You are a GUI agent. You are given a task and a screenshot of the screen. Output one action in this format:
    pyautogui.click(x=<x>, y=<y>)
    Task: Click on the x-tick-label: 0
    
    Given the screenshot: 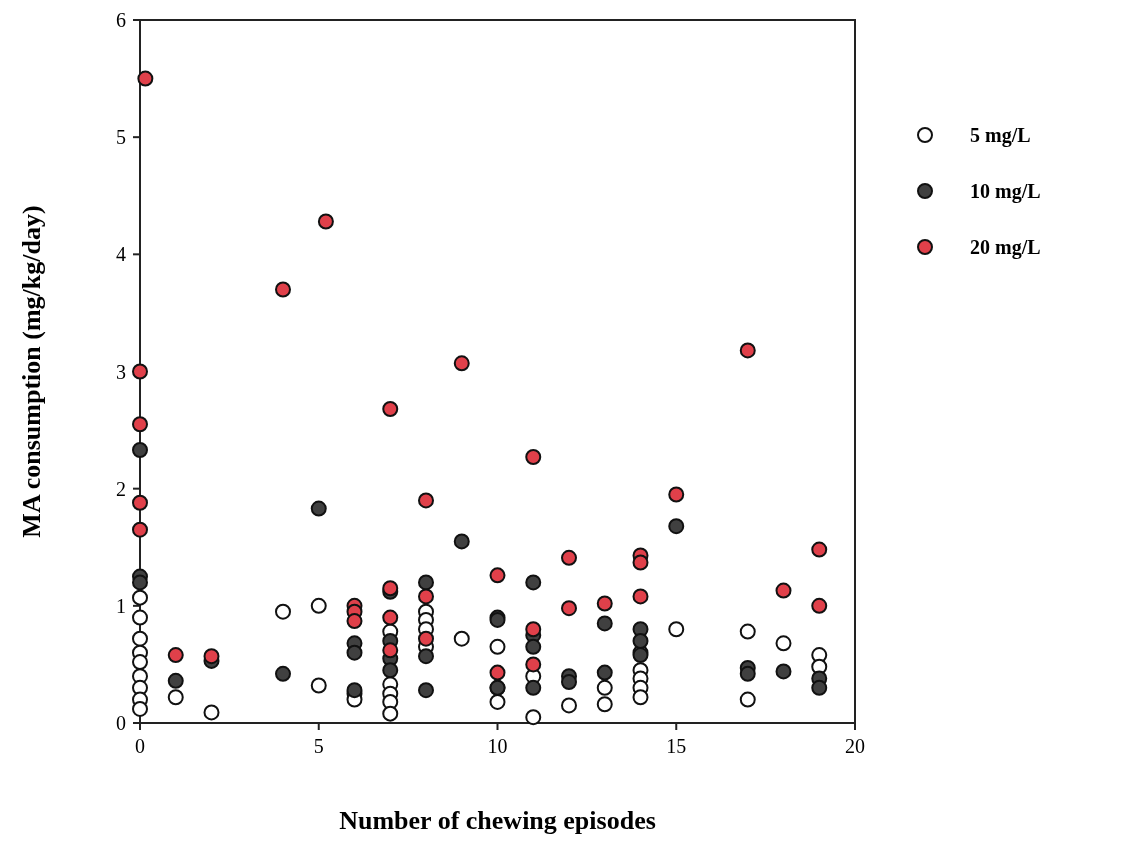 What is the action you would take?
    pyautogui.click(x=140, y=746)
    